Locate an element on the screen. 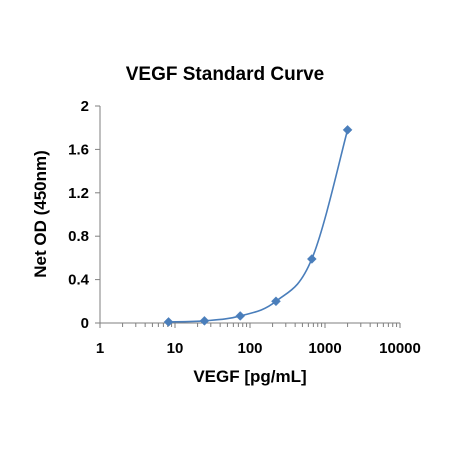 The width and height of the screenshot is (450, 450). y-tick-label: 1.2 is located at coordinates (78, 193).